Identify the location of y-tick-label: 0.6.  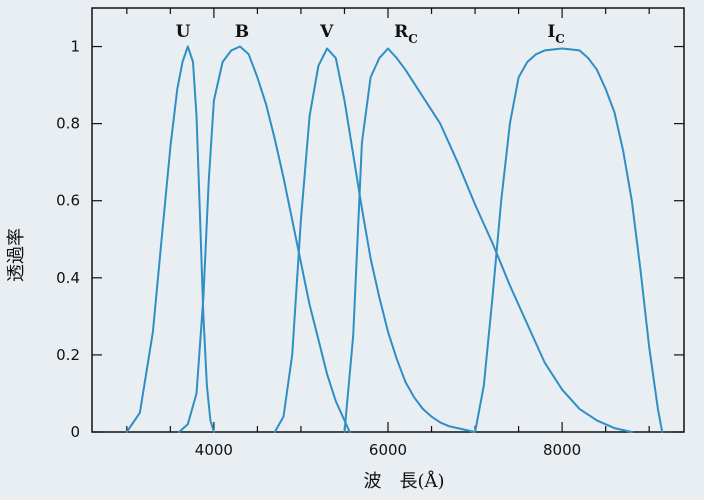
(68, 201).